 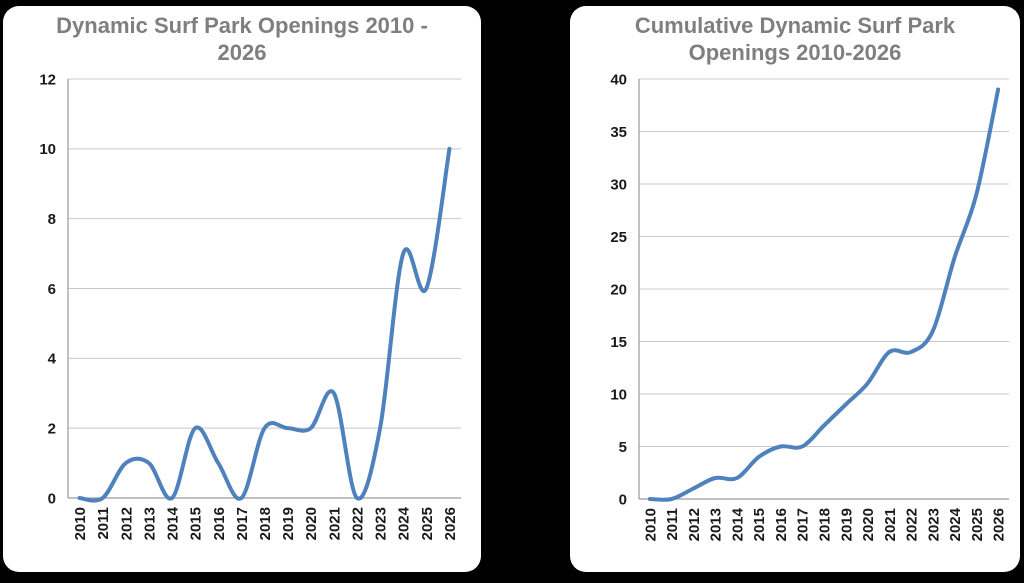 What do you see at coordinates (618, 79) in the screenshot?
I see `y-tick-label: 40` at bounding box center [618, 79].